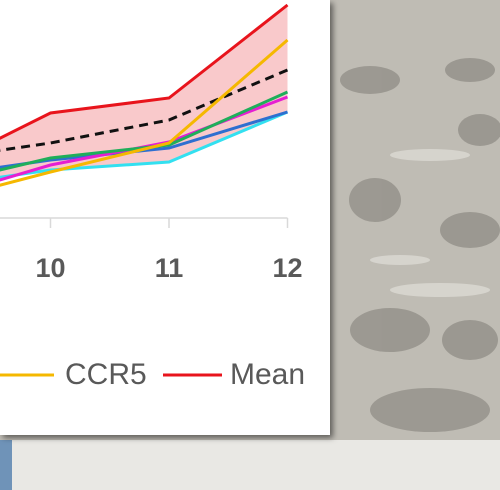  What do you see at coordinates (50, 268) in the screenshot?
I see `x-tick-label: 10` at bounding box center [50, 268].